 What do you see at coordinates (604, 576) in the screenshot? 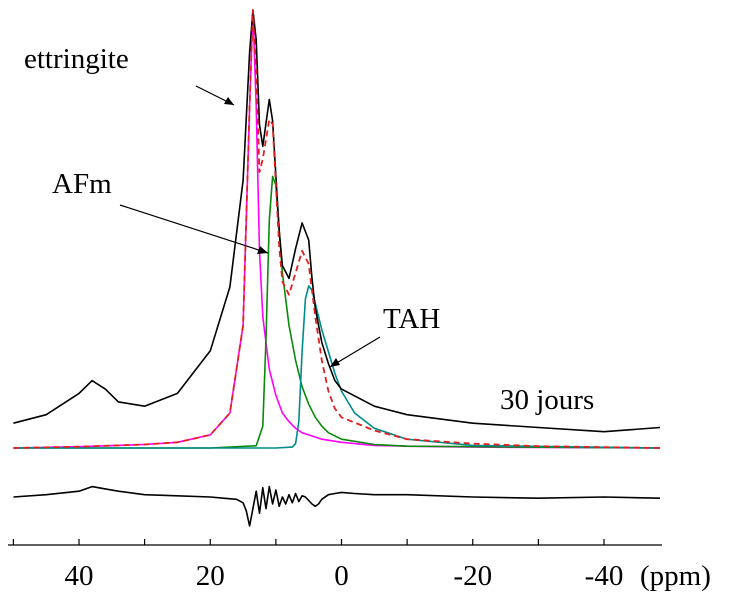
I see `x-tick-label: -40` at bounding box center [604, 576].